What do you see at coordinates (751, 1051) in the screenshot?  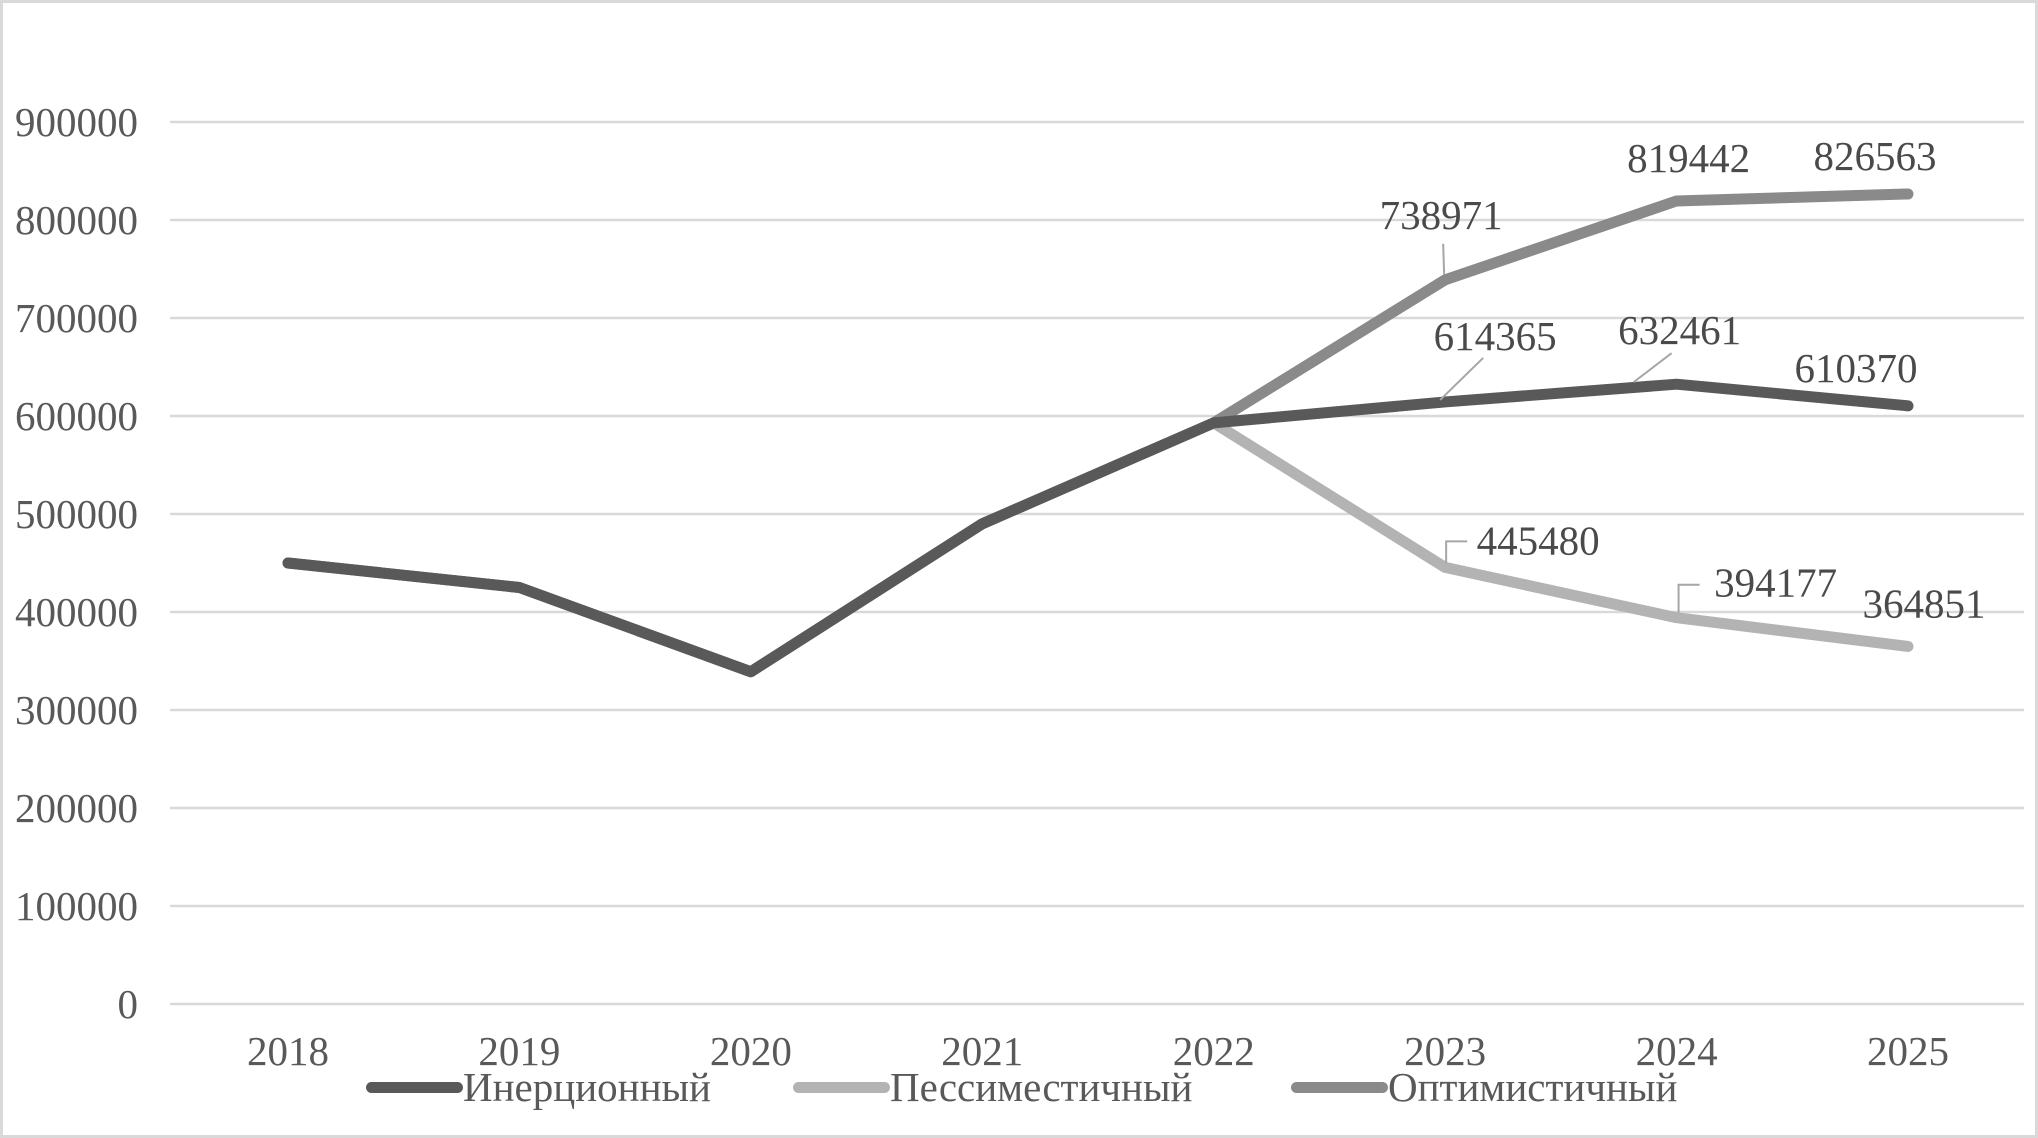 I see `x-axis-tick-label: 2020` at bounding box center [751, 1051].